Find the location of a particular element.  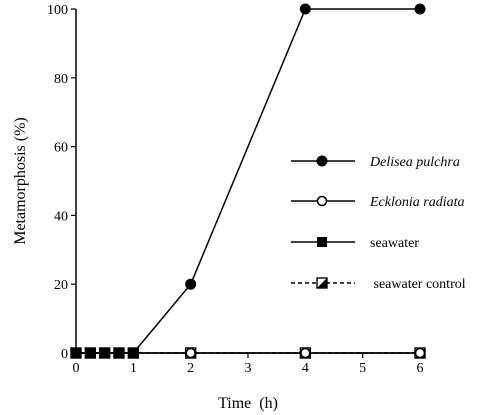

x-tick-label: 5 is located at coordinates (362, 368).